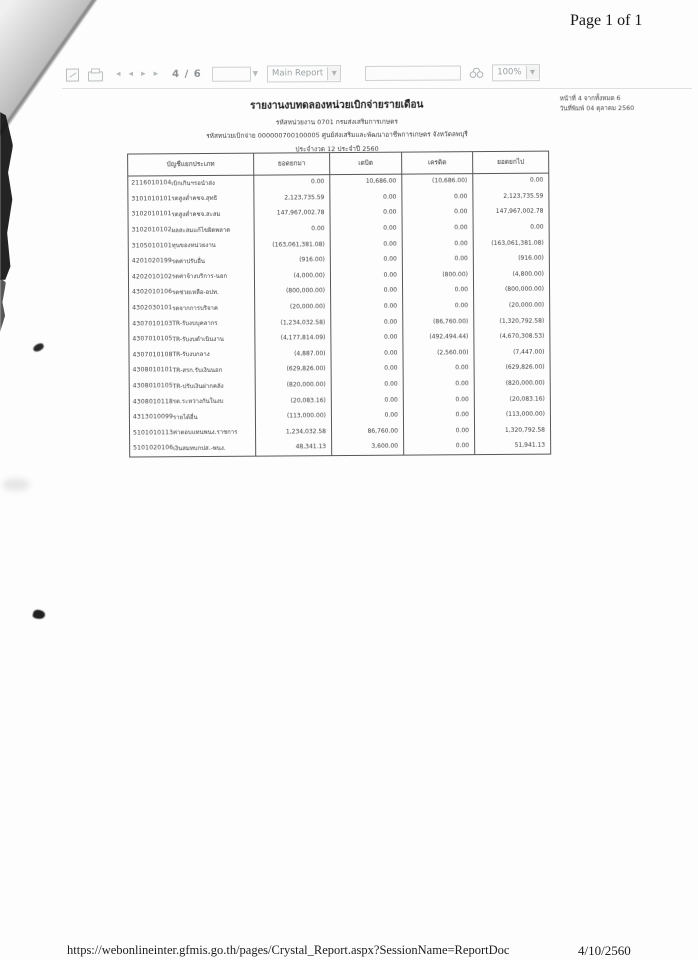  What do you see at coordinates (153, 433) in the screenshot?
I see `account-code: 5101010113` at bounding box center [153, 433].